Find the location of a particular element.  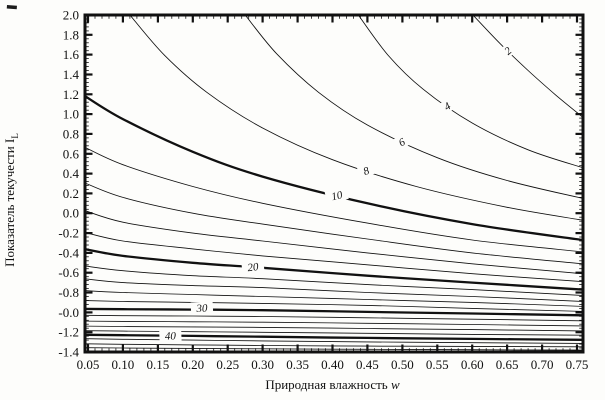

y-tick-label: -1.4 is located at coordinates (68, 352).